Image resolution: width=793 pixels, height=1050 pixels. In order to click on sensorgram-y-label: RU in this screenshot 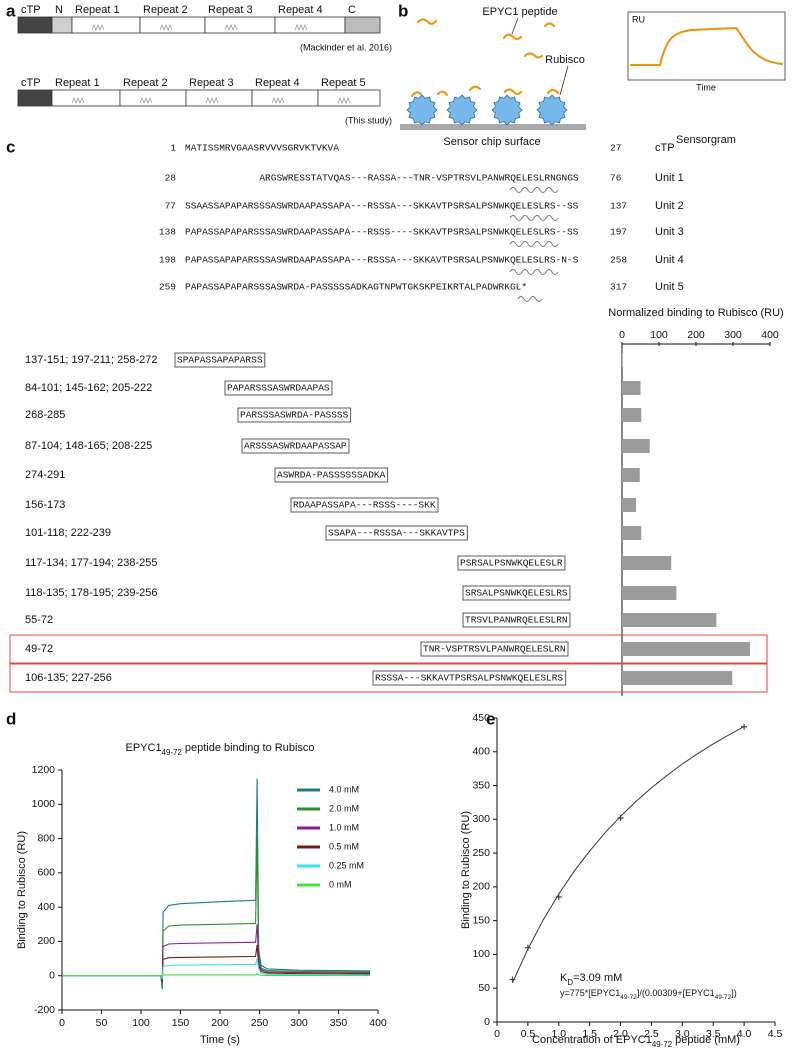, I will do `click(638, 19)`.